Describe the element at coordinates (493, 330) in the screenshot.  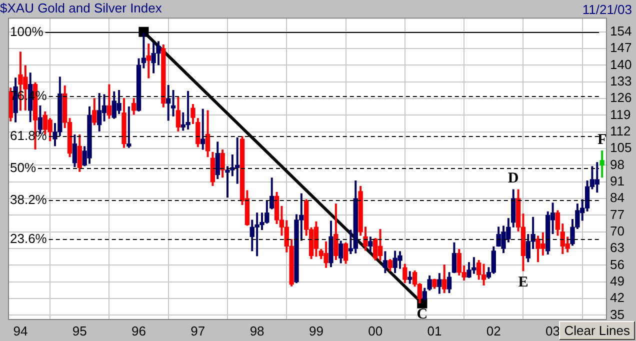
I see `x-tick-label: 02` at that location.